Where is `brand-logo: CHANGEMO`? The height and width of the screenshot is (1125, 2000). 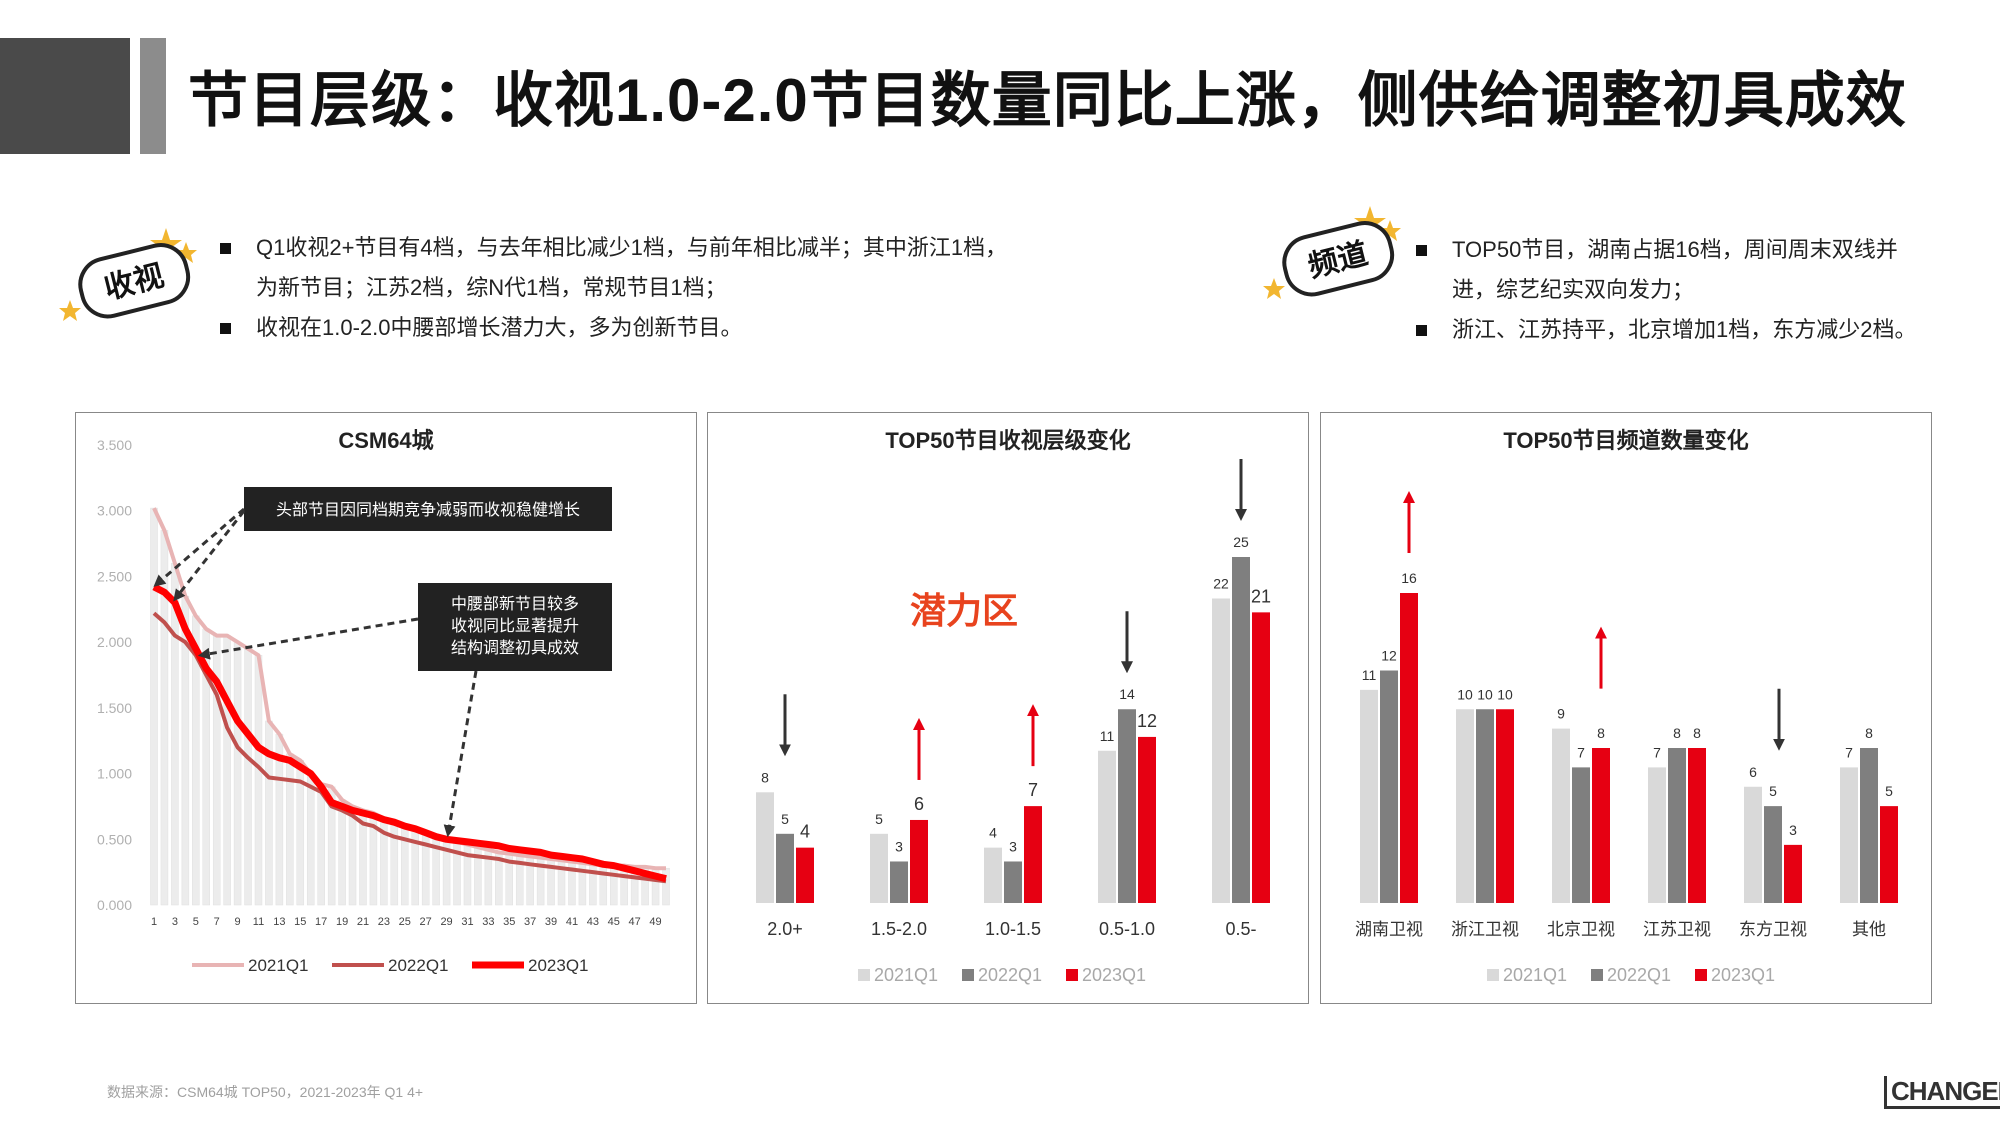 brand-logo: CHANGEMO is located at coordinates (1942, 1092).